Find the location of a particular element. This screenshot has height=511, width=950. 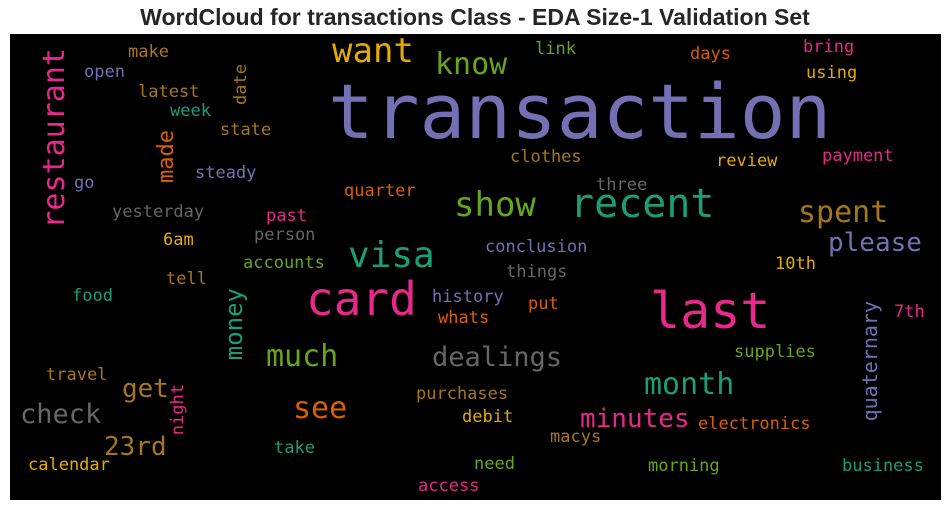

word-date: date is located at coordinates (241, 84).